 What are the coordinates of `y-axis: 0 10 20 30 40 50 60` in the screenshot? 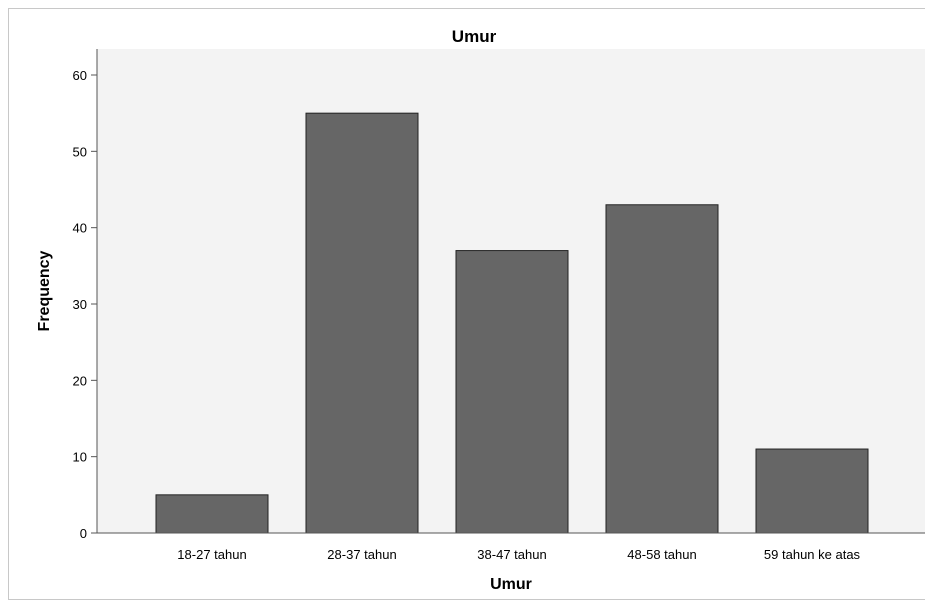 It's located at (85, 295).